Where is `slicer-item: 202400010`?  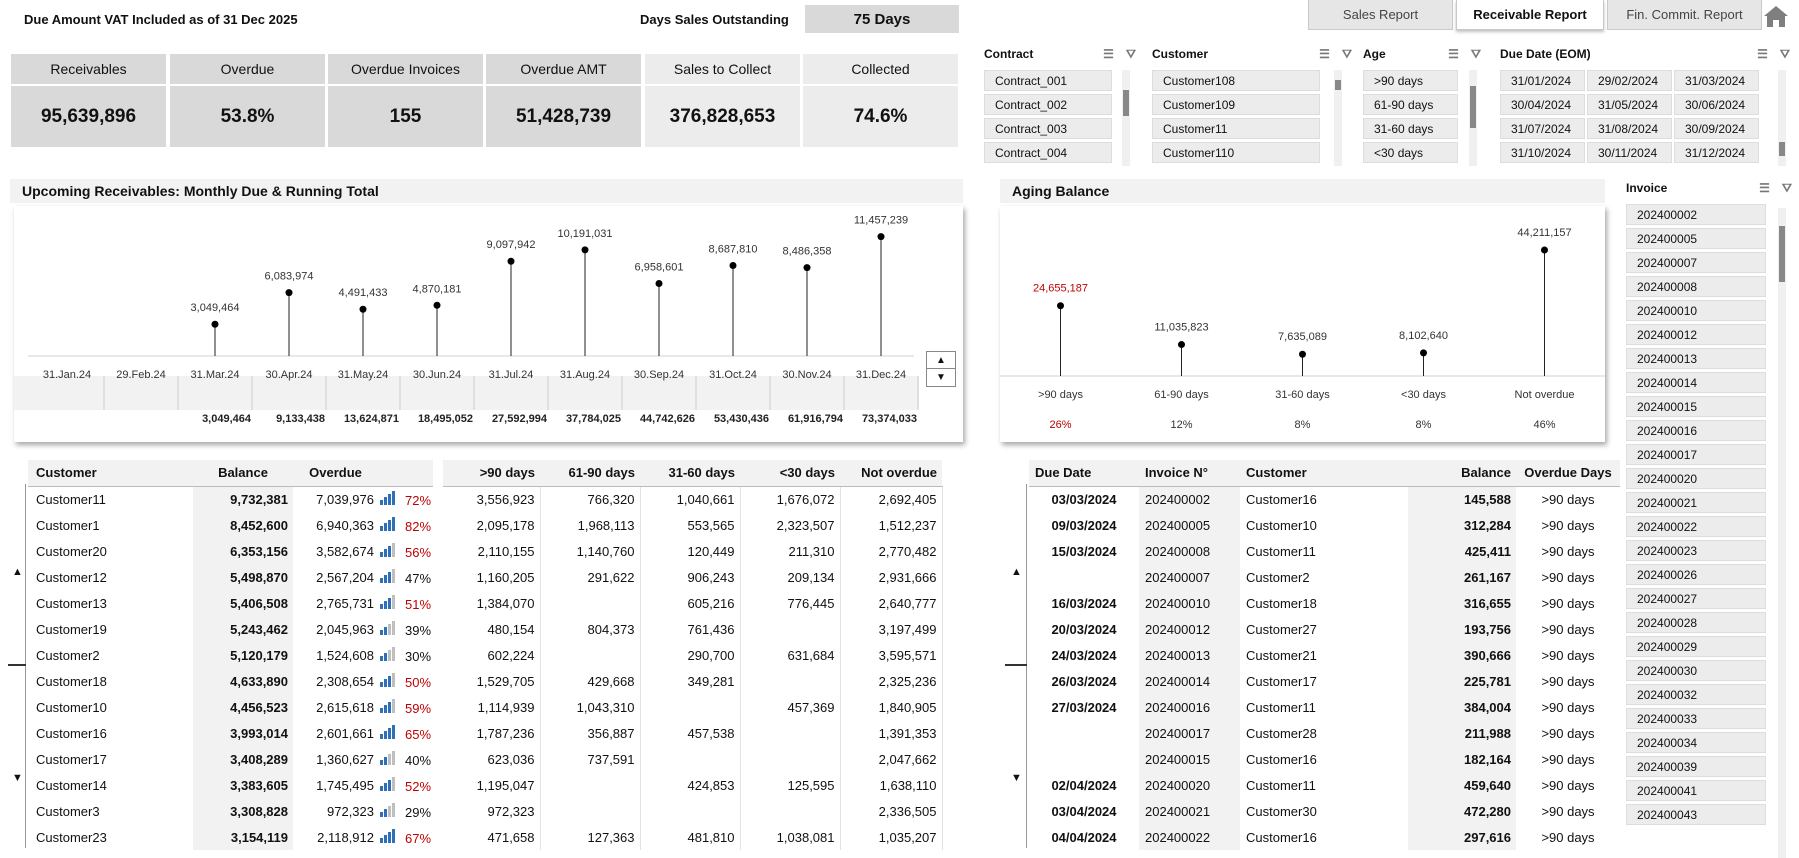
slicer-item: 202400010 is located at coordinates (1696, 310).